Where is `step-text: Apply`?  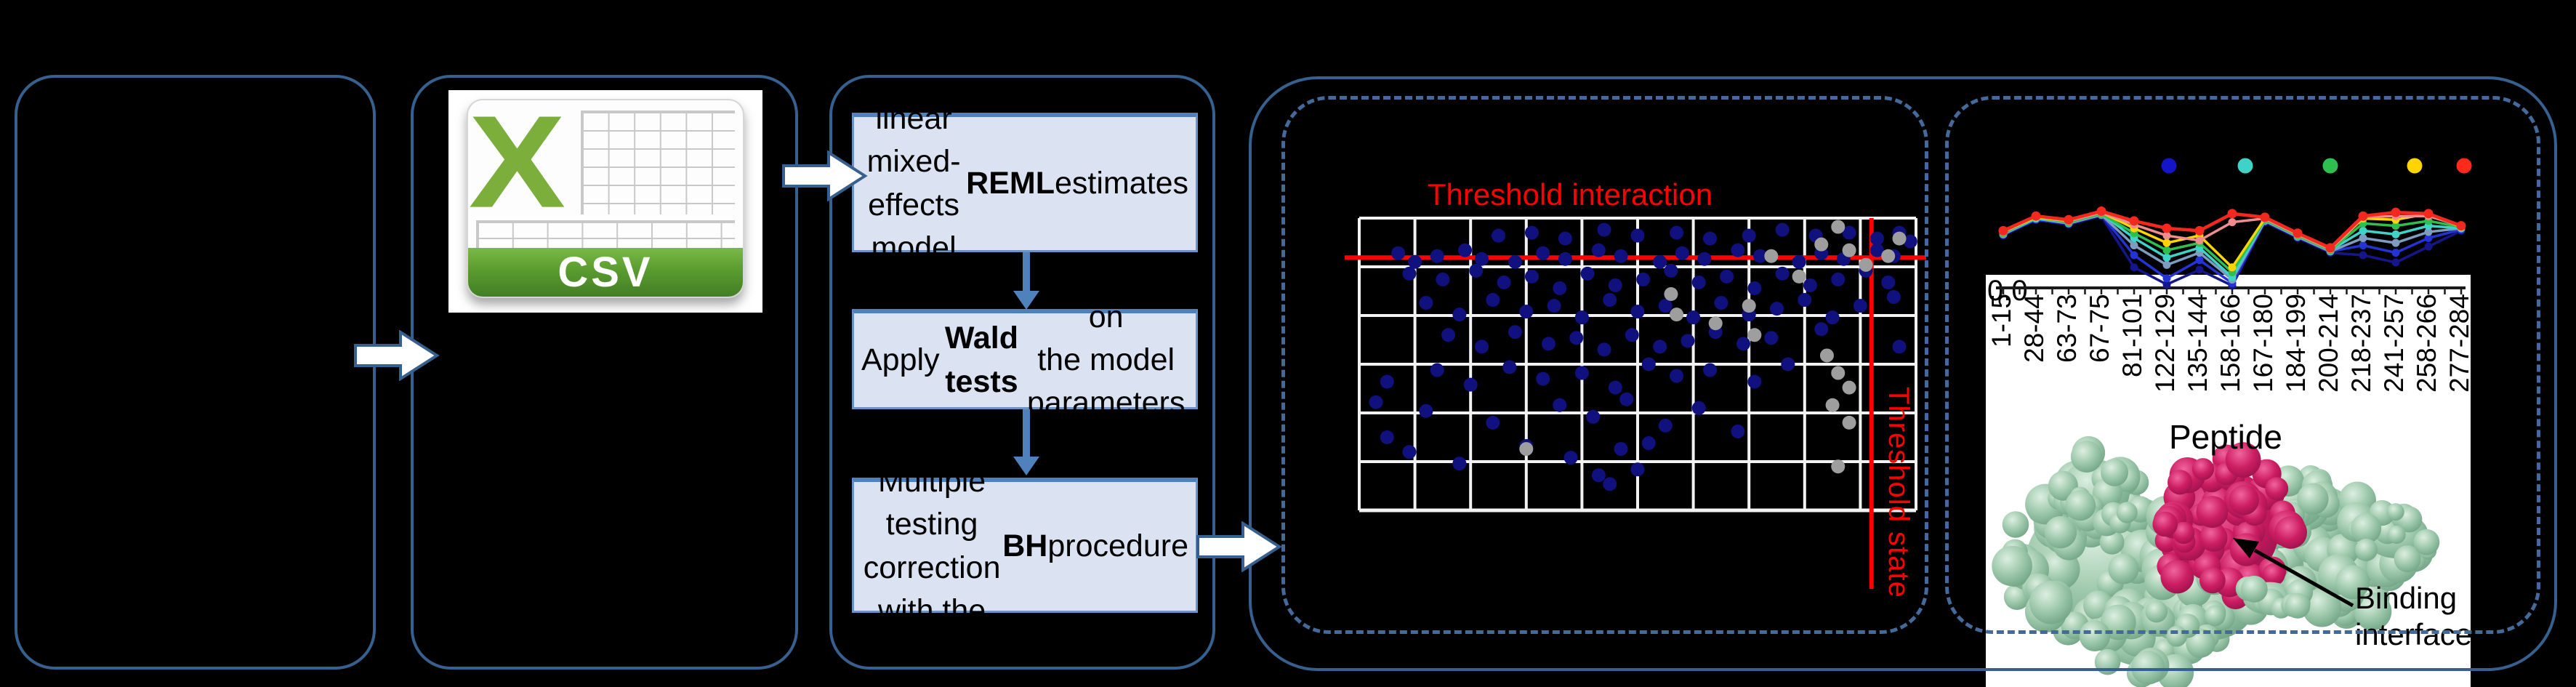 step-text: Apply is located at coordinates (900, 359).